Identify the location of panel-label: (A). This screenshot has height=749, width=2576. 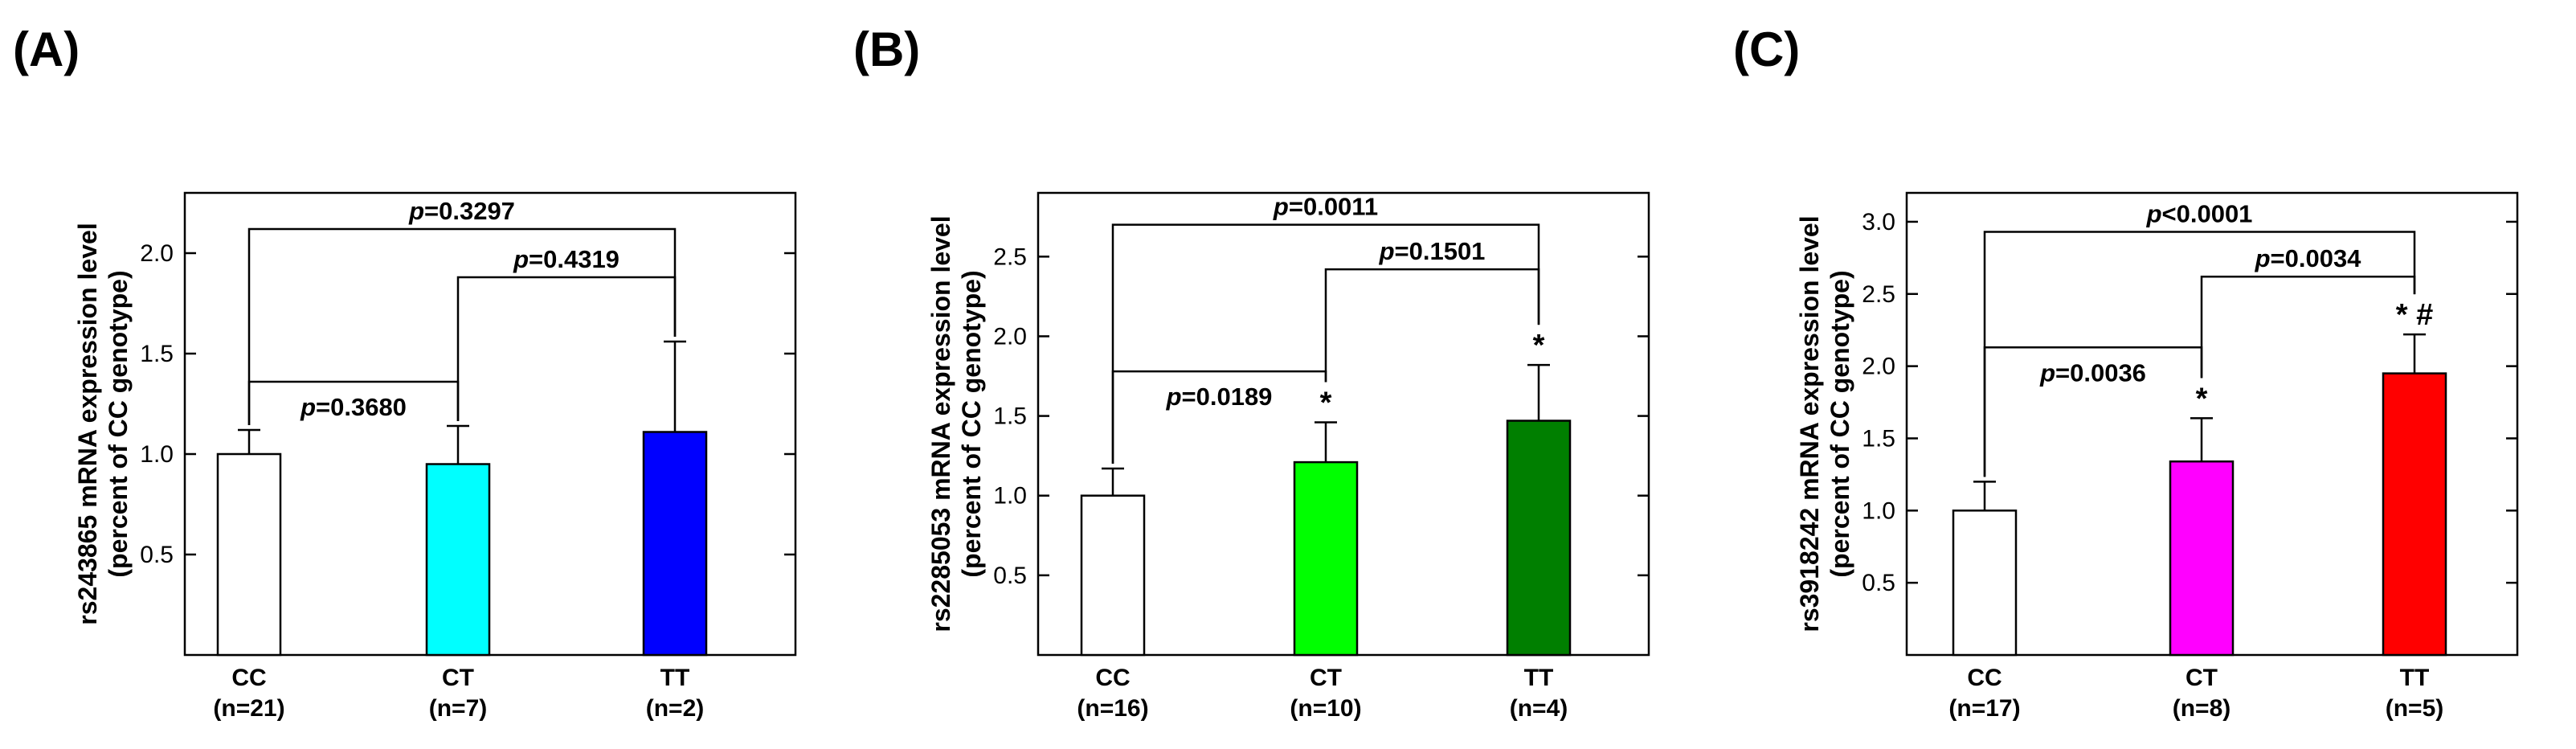
(46, 49).